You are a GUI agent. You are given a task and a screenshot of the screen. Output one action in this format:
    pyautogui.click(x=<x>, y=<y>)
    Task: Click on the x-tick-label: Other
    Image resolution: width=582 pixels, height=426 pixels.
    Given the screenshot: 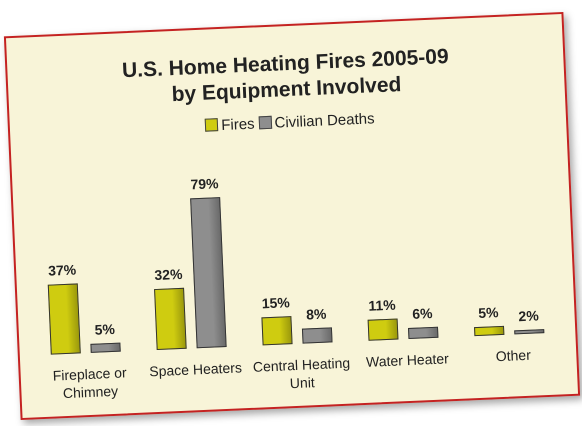 What is the action you would take?
    pyautogui.click(x=513, y=355)
    